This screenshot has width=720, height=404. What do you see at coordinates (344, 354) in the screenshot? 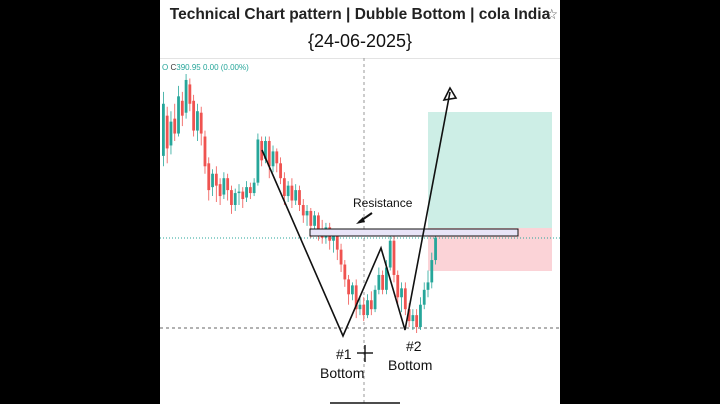
I see `bottom1-number: #1` at bounding box center [344, 354].